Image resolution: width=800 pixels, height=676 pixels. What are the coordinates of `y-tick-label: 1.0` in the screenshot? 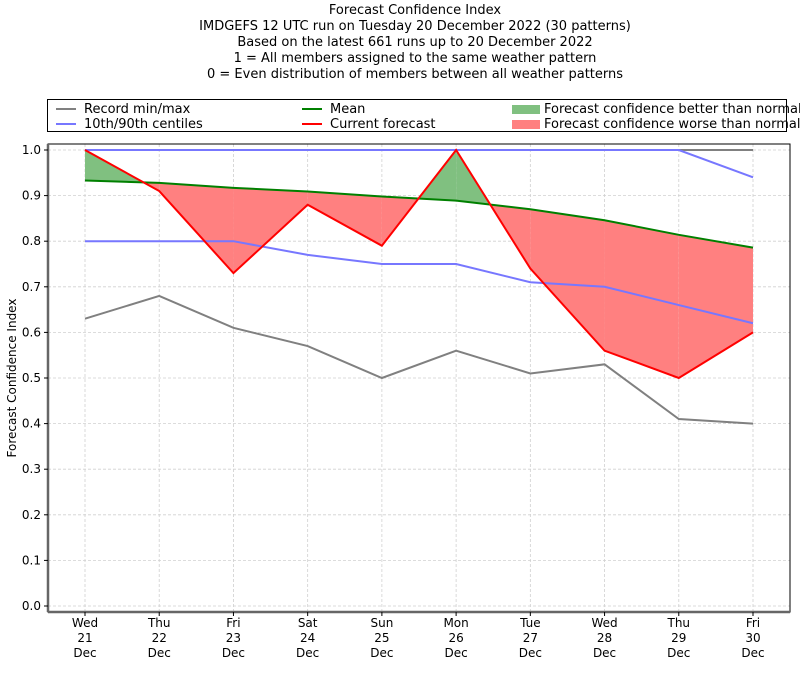 It's located at (31, 150).